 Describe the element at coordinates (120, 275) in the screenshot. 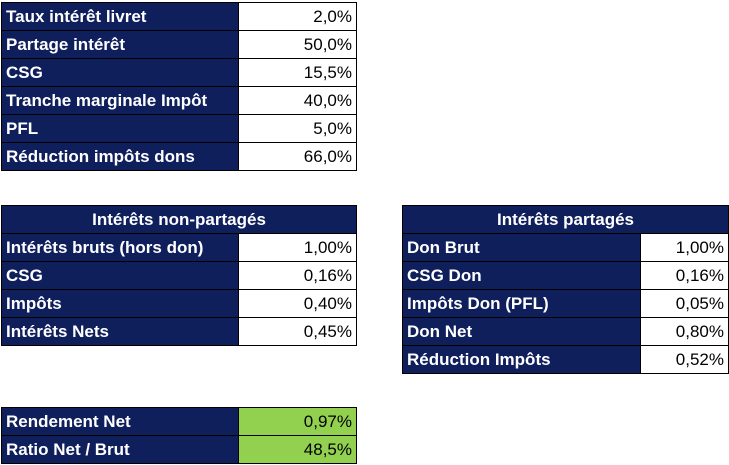

I see `non-shared-label-csg: CSG` at that location.